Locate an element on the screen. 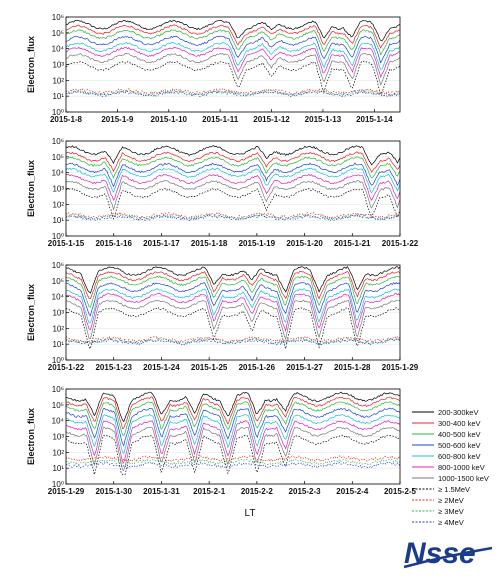  legend-item: 200-300keV is located at coordinates (445, 412).